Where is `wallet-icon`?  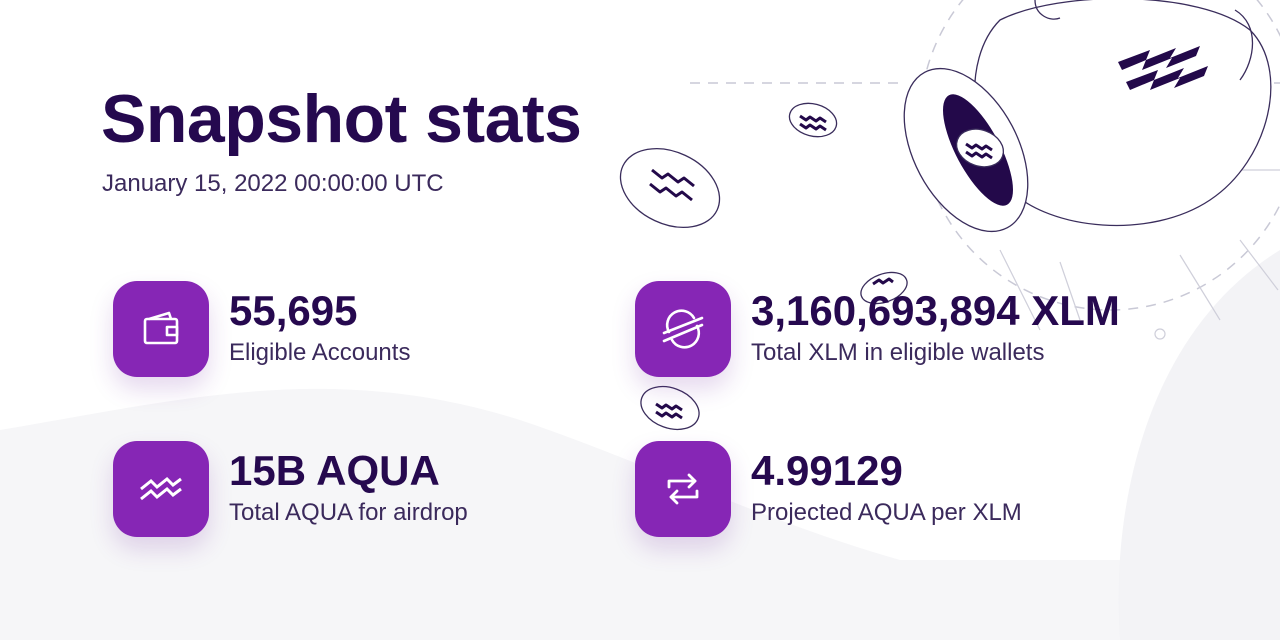 wallet-icon is located at coordinates (161, 328).